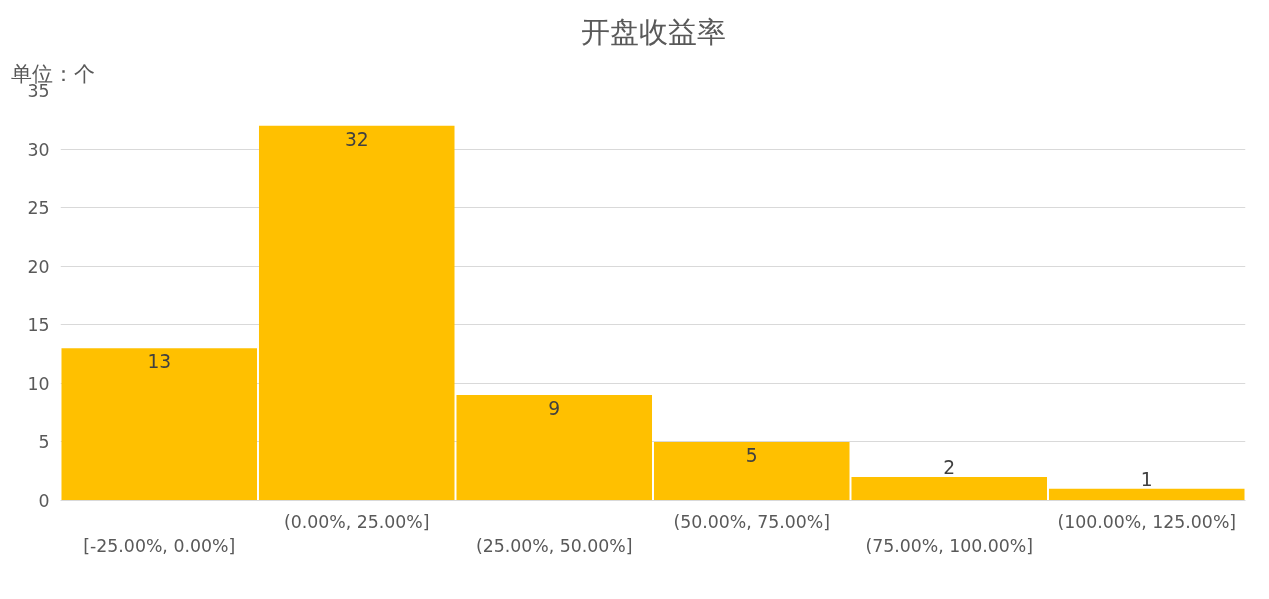  Describe the element at coordinates (38, 149) in the screenshot. I see `y-tick-label: 30` at that location.